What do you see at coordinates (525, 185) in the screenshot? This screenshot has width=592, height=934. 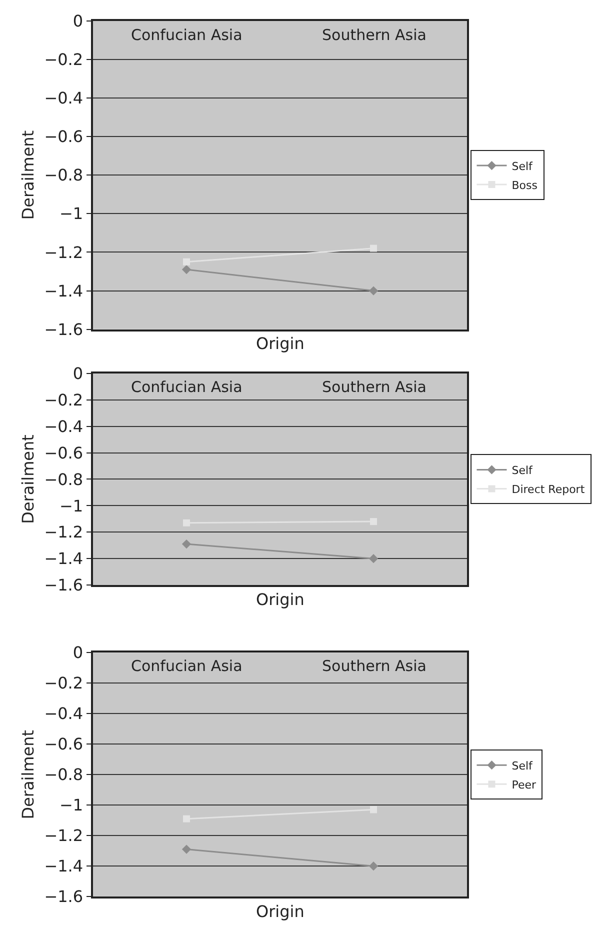 I see `legend-label: Boss` at bounding box center [525, 185].